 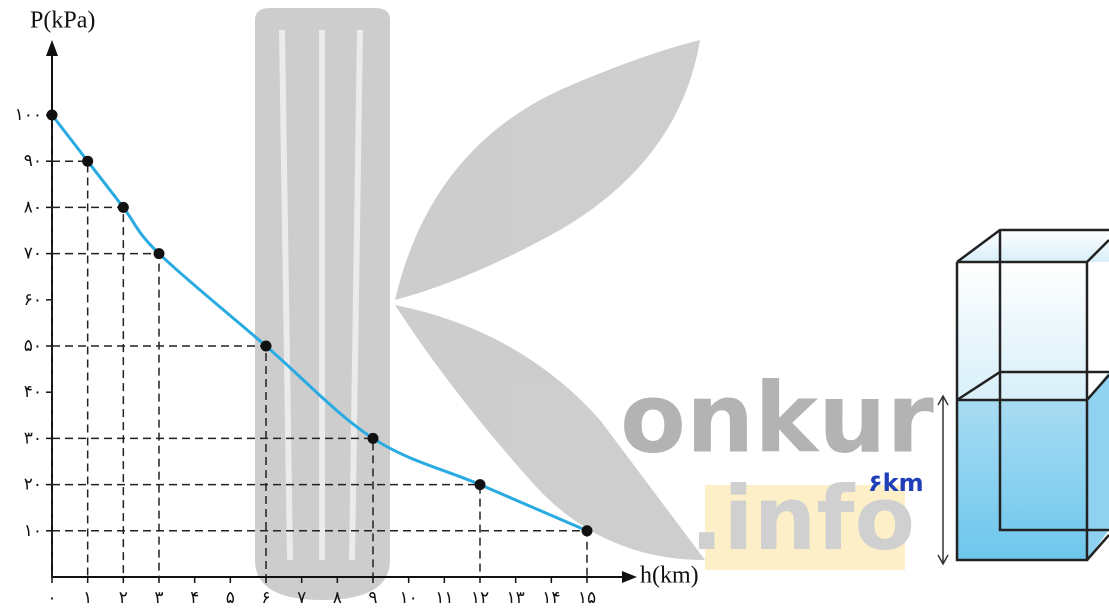 I want to click on x-tick-label: ۳, so click(x=158, y=598).